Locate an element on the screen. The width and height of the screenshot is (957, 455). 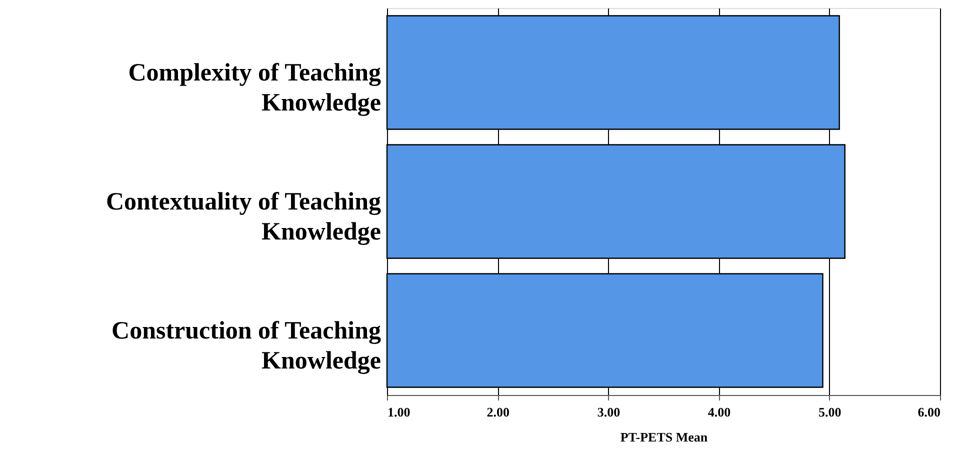
x-tick-label: 5.00 is located at coordinates (830, 412).